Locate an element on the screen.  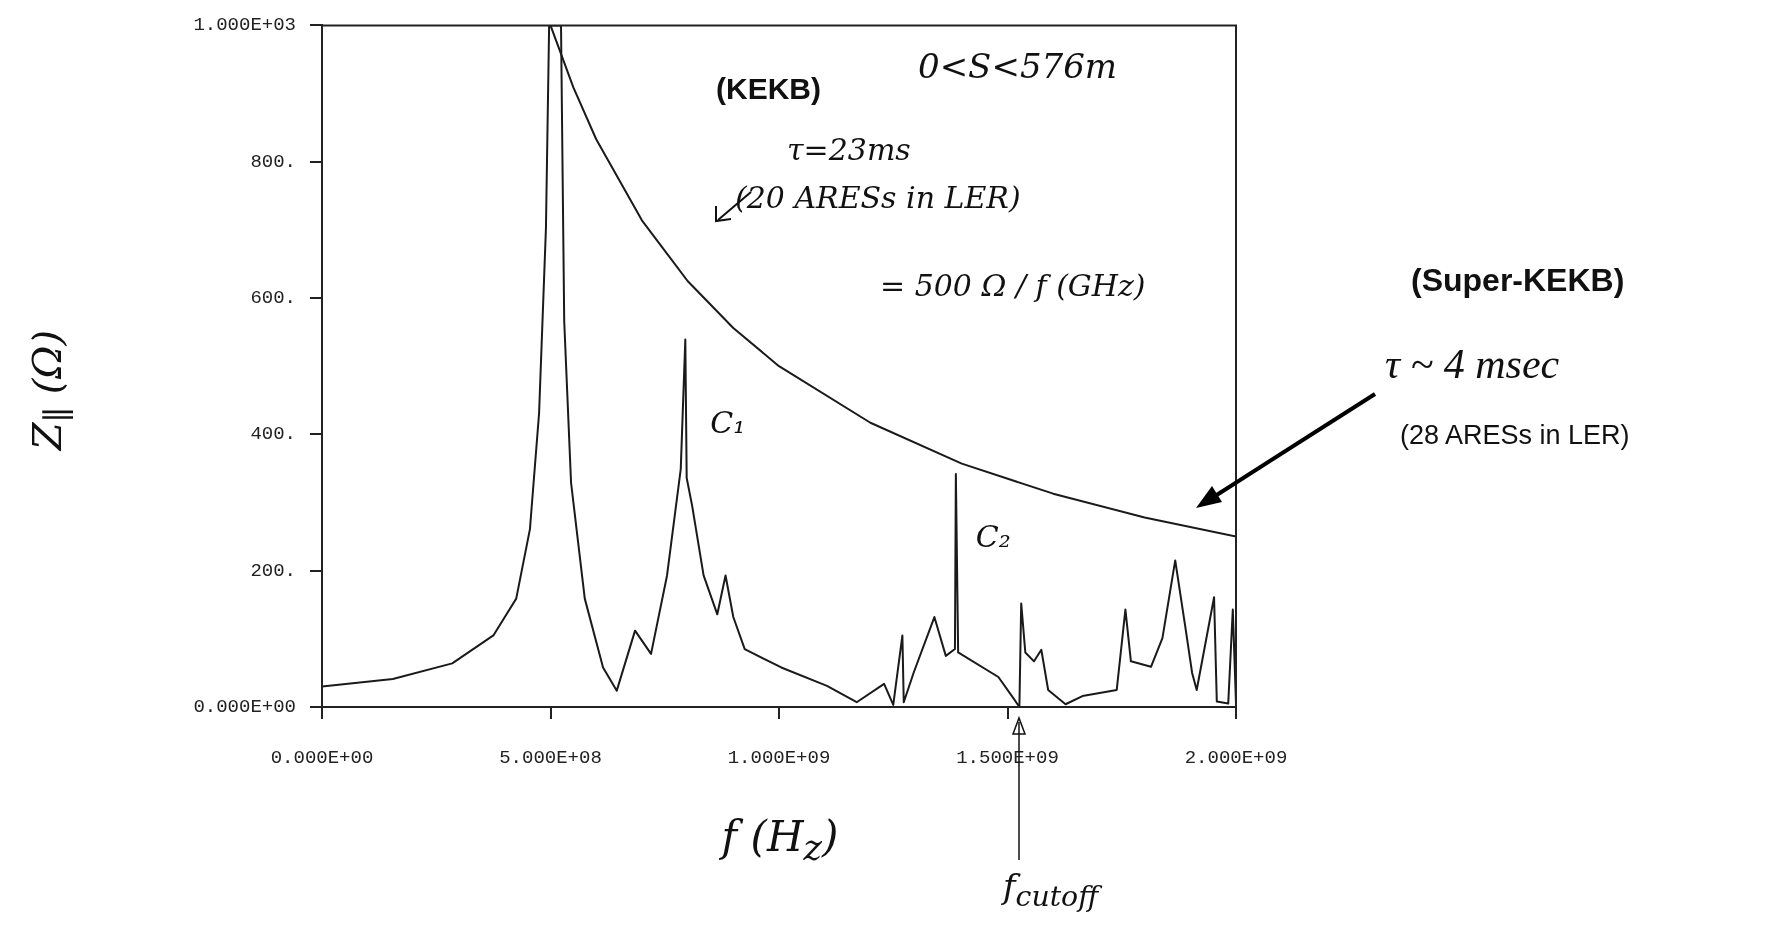
x-tick-label: 0.000E+00 is located at coordinates (322, 758).